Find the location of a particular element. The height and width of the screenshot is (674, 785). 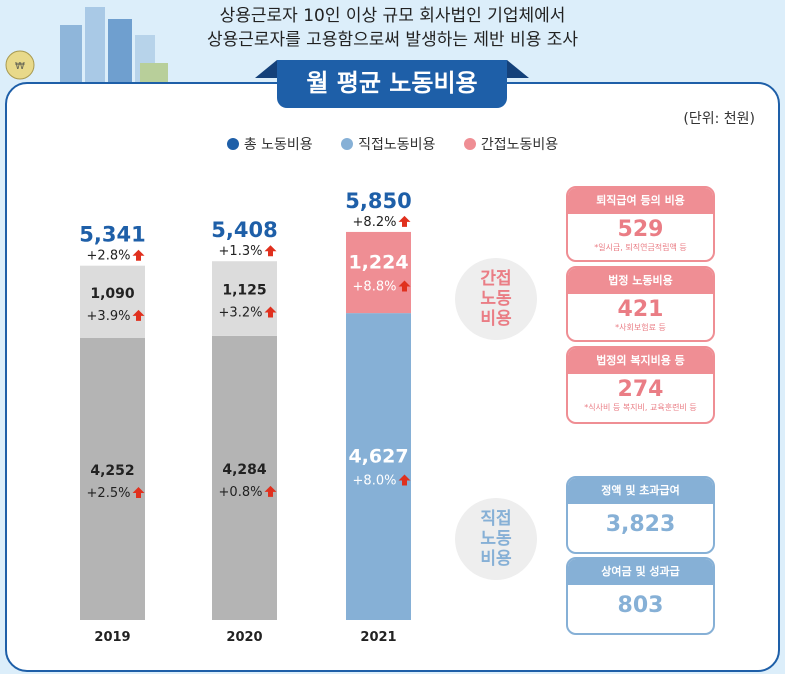

change-total-2020: +1.3% is located at coordinates (241, 251).